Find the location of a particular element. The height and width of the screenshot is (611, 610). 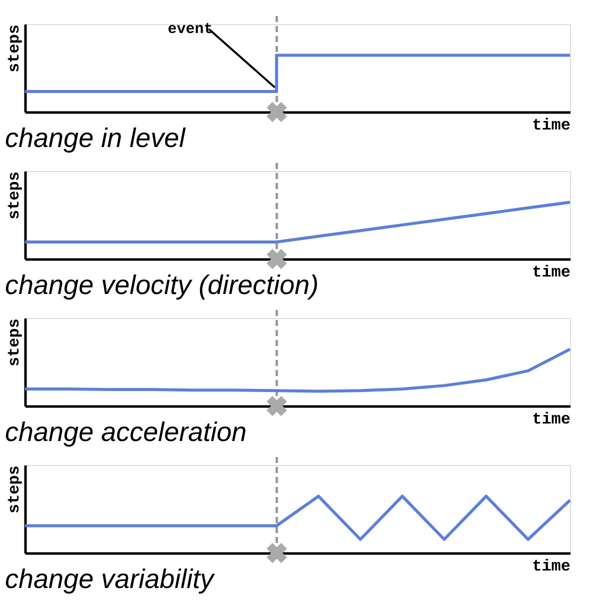

text: change variability is located at coordinates (110, 579).